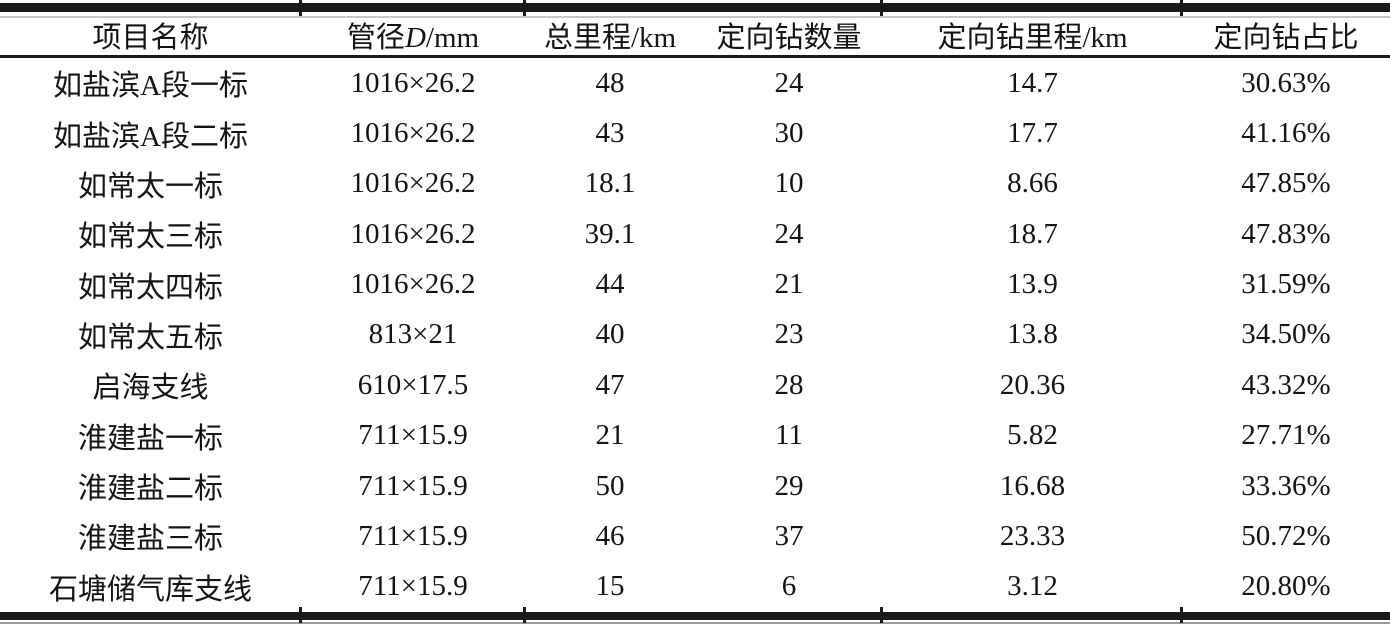 This screenshot has height=624, width=1390. I want to click on column-header-hdd-mileage: 定向钻里程/km, so click(1032, 38).